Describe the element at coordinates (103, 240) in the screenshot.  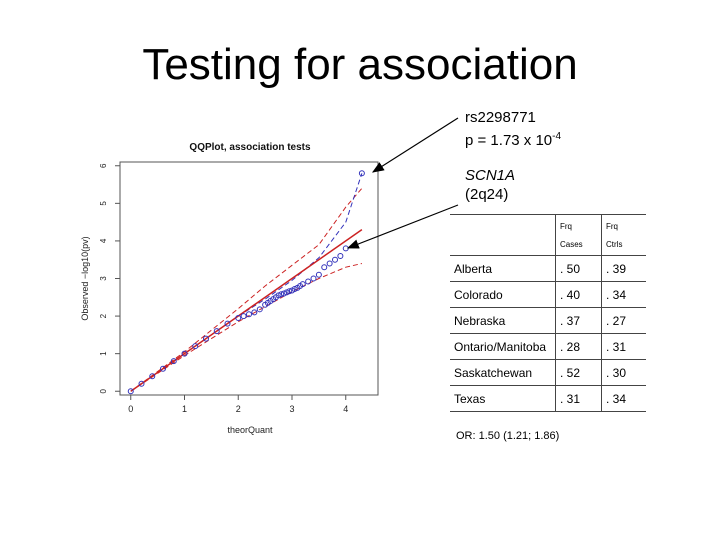
I see `y-tick-label: 4` at that location.